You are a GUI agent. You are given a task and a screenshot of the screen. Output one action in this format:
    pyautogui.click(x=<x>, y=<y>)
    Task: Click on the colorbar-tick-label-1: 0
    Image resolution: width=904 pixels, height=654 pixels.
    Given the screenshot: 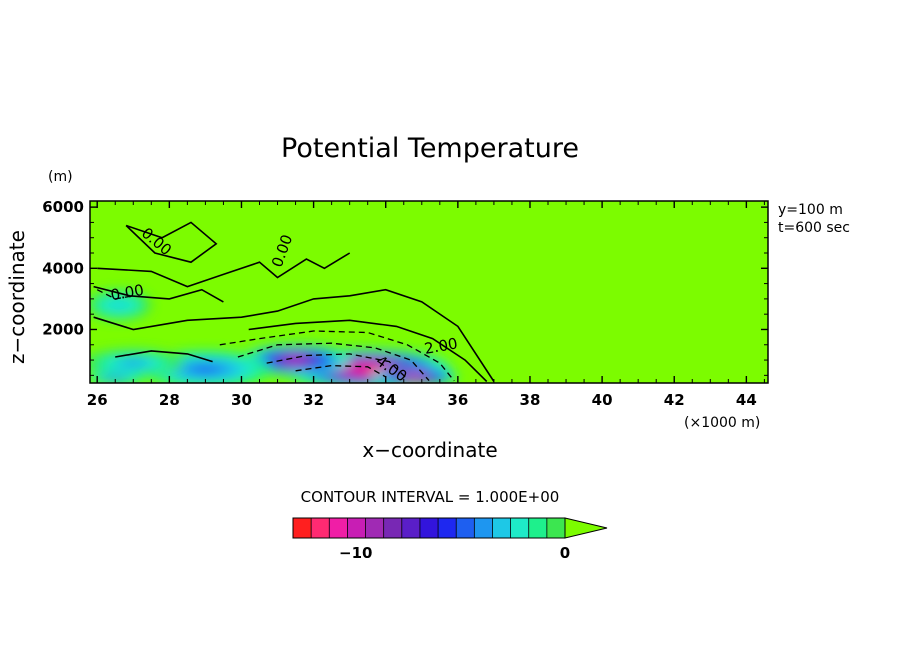 What is the action you would take?
    pyautogui.click(x=565, y=553)
    